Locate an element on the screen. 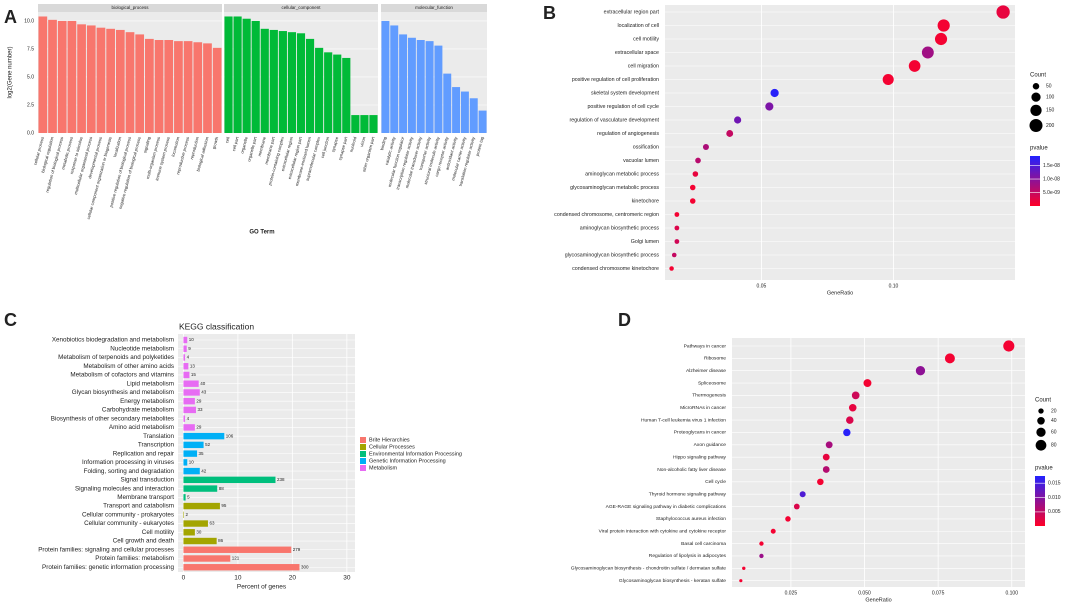 This screenshot has height=606, width=1065. y-tick-label: Glycan biosynthesis and metabolism is located at coordinates (123, 392).